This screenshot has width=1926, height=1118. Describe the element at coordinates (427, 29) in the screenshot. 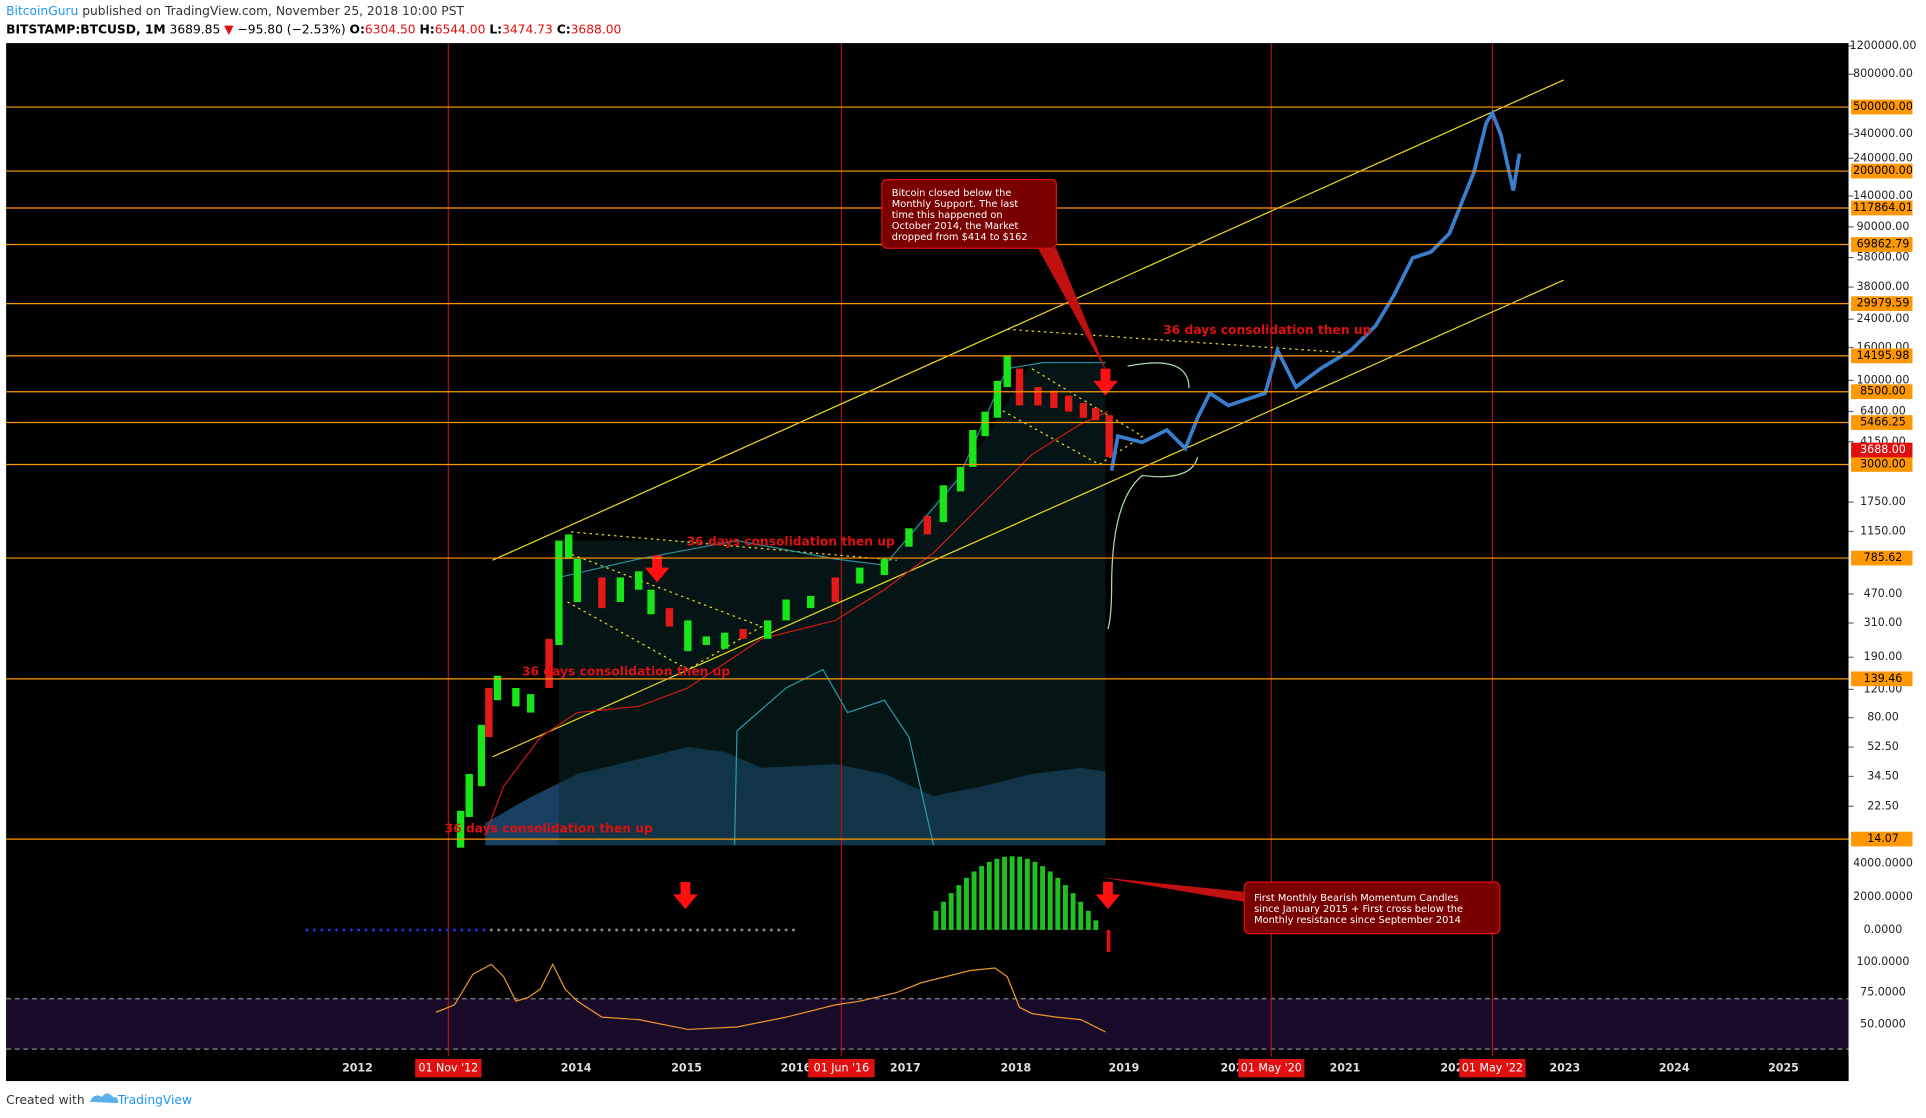

I see `high-label: H:` at that location.